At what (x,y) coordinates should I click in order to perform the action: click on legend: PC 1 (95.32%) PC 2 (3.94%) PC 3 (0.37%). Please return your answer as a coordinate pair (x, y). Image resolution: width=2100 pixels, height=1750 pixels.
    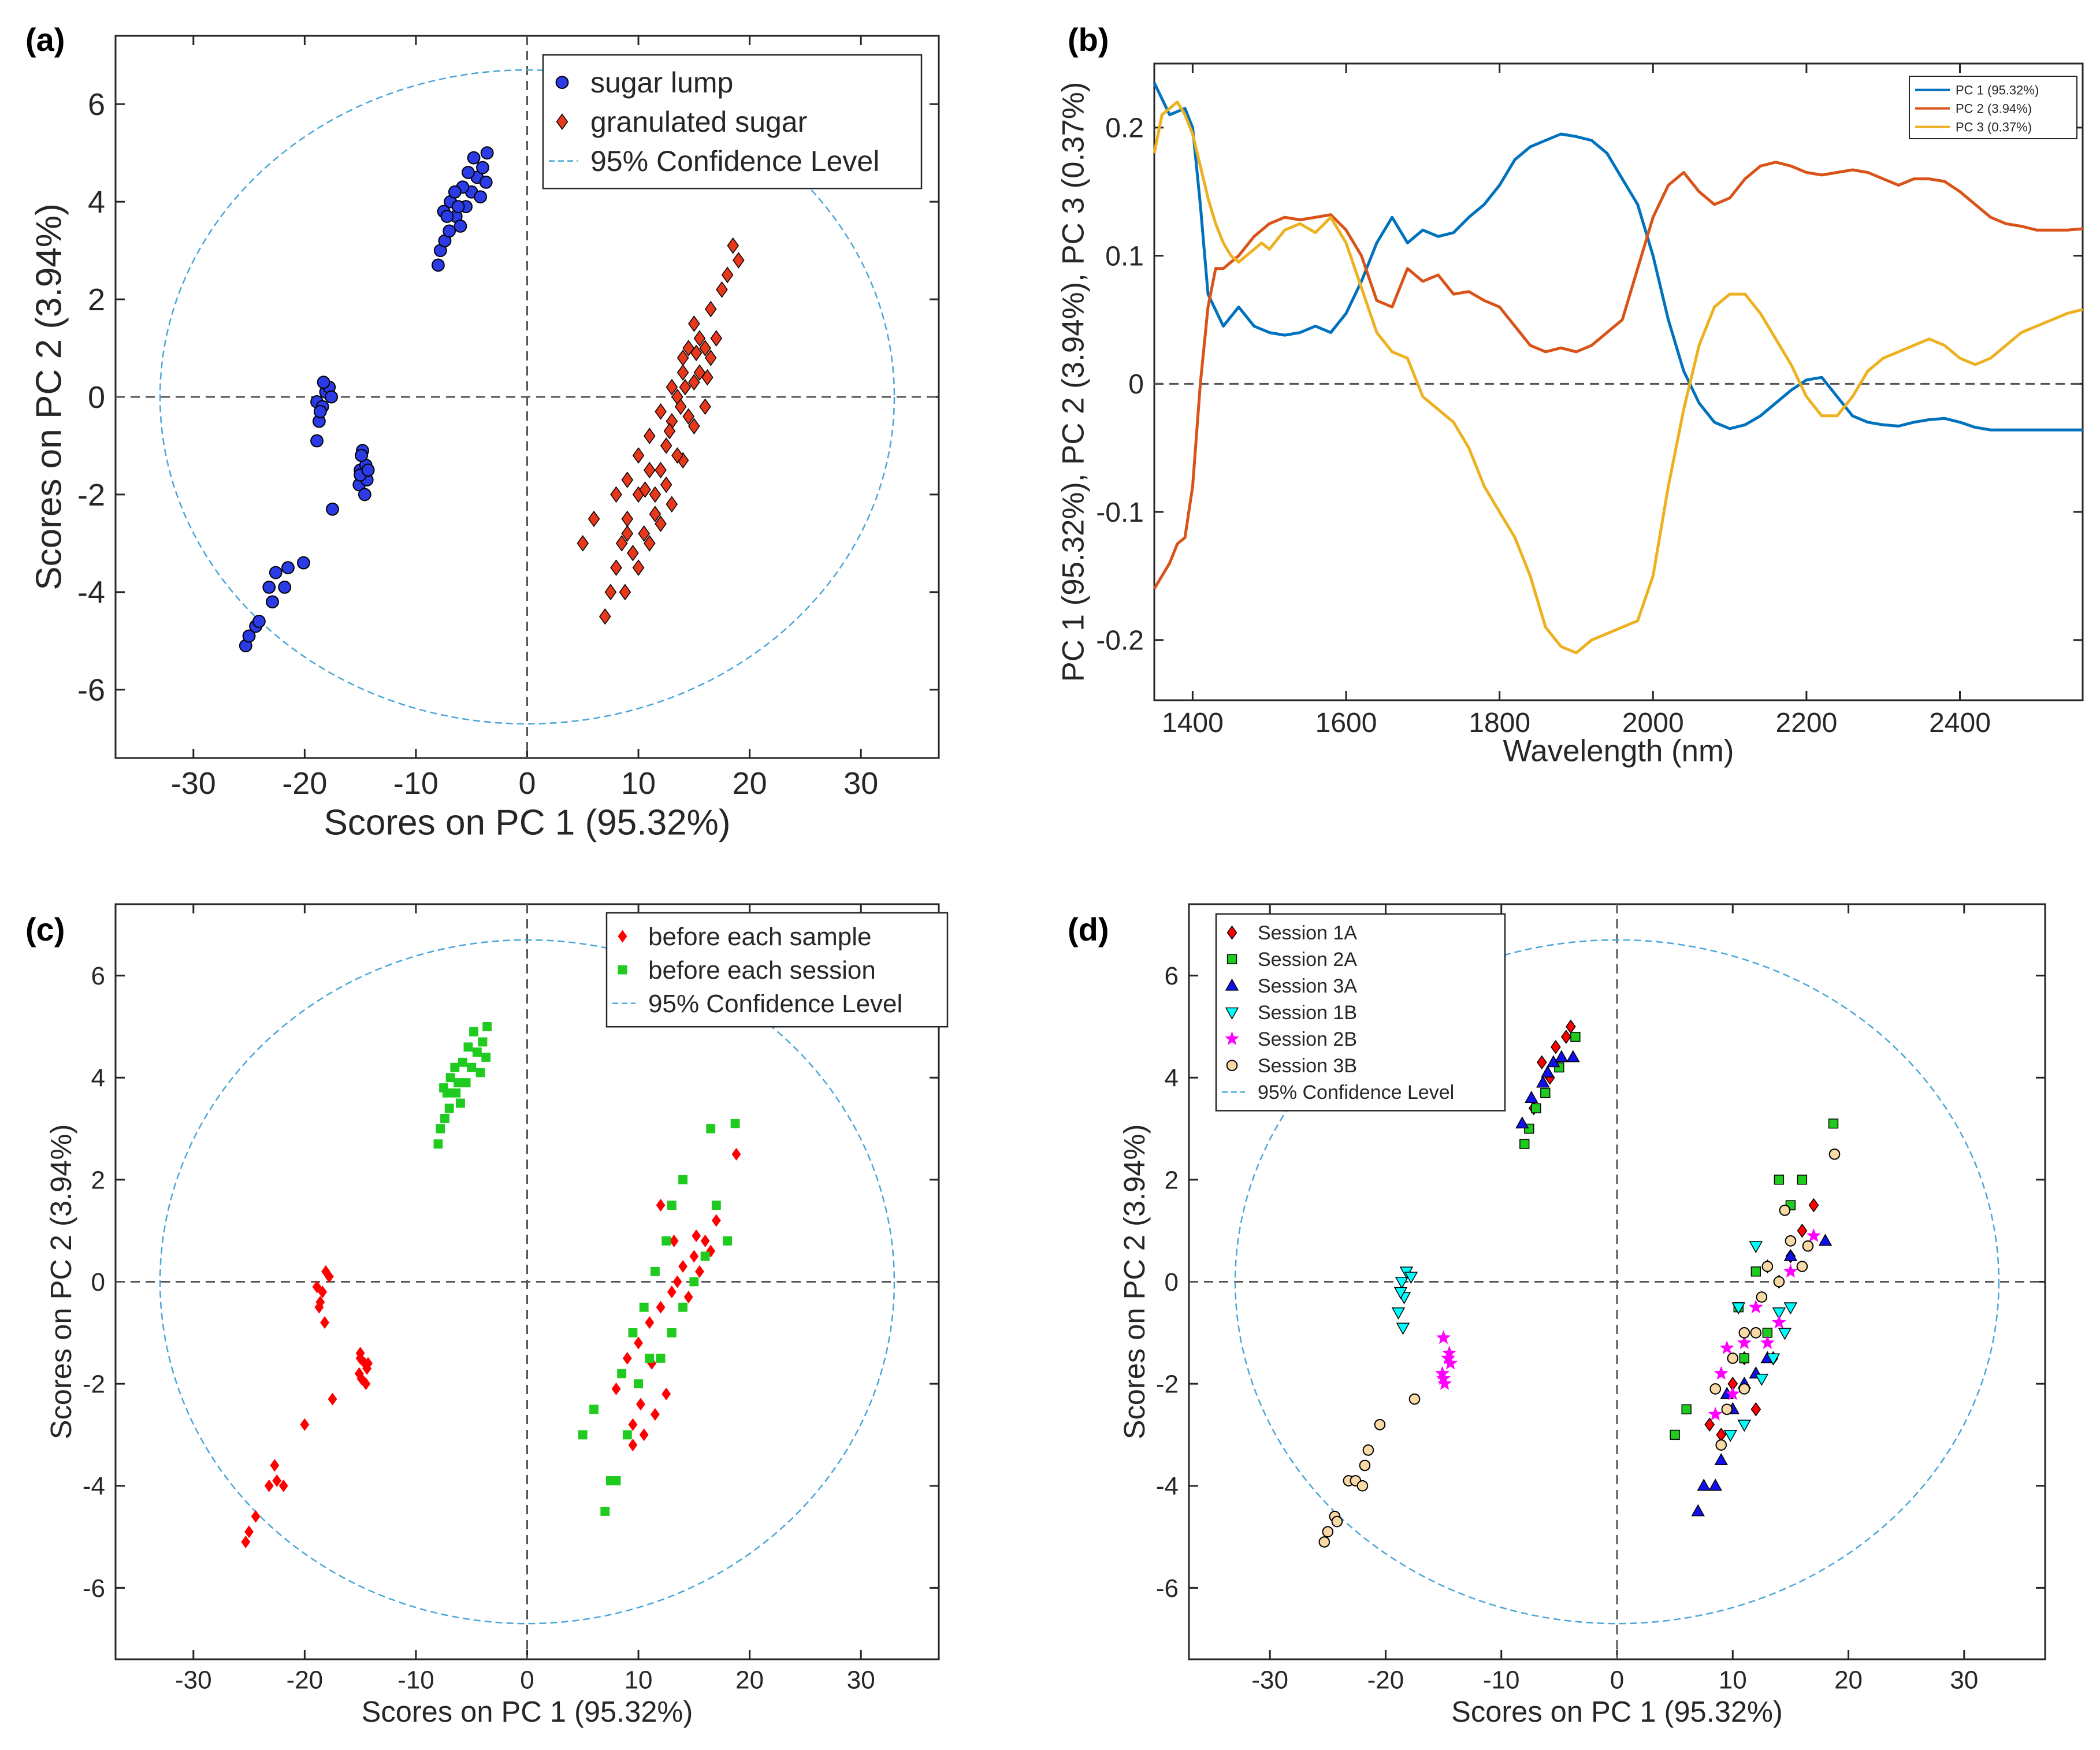
    Looking at the image, I should click on (1993, 107).